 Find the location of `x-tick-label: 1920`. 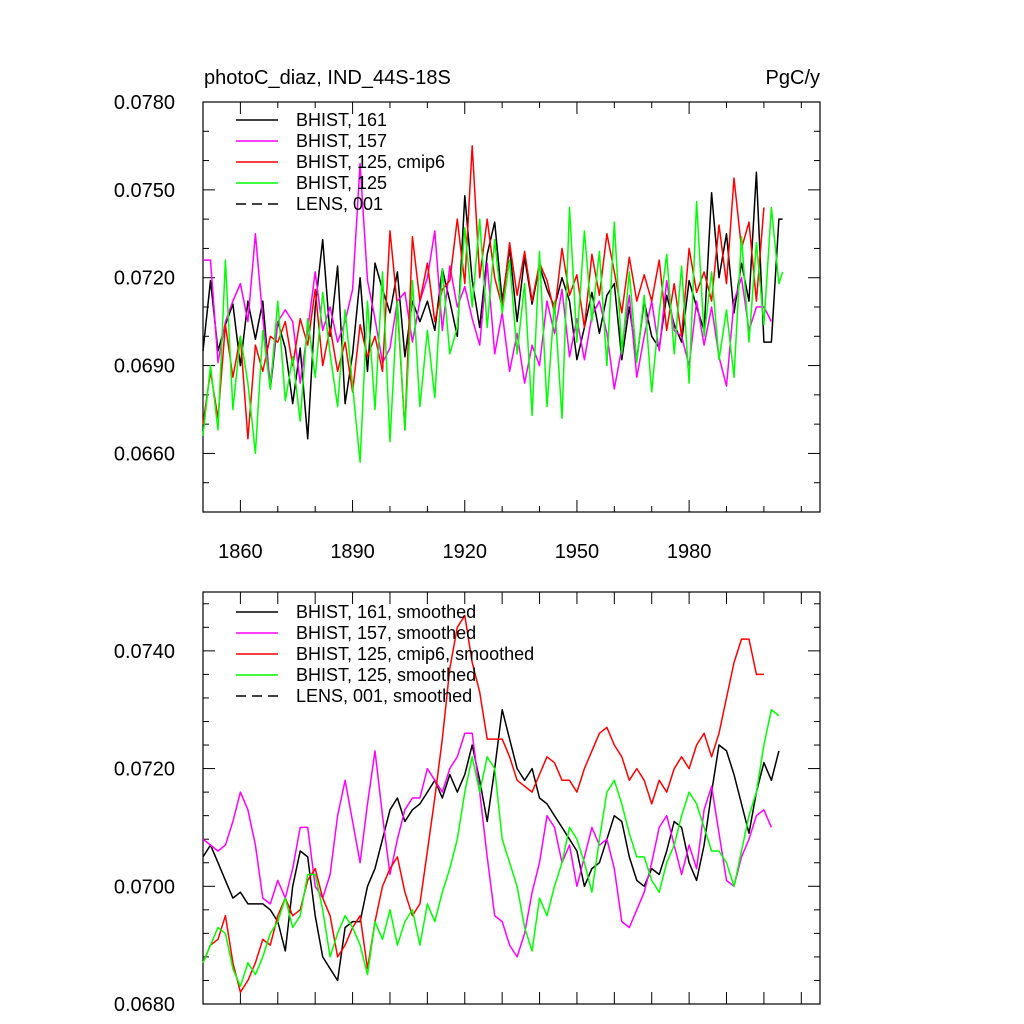

x-tick-label: 1920 is located at coordinates (465, 552).